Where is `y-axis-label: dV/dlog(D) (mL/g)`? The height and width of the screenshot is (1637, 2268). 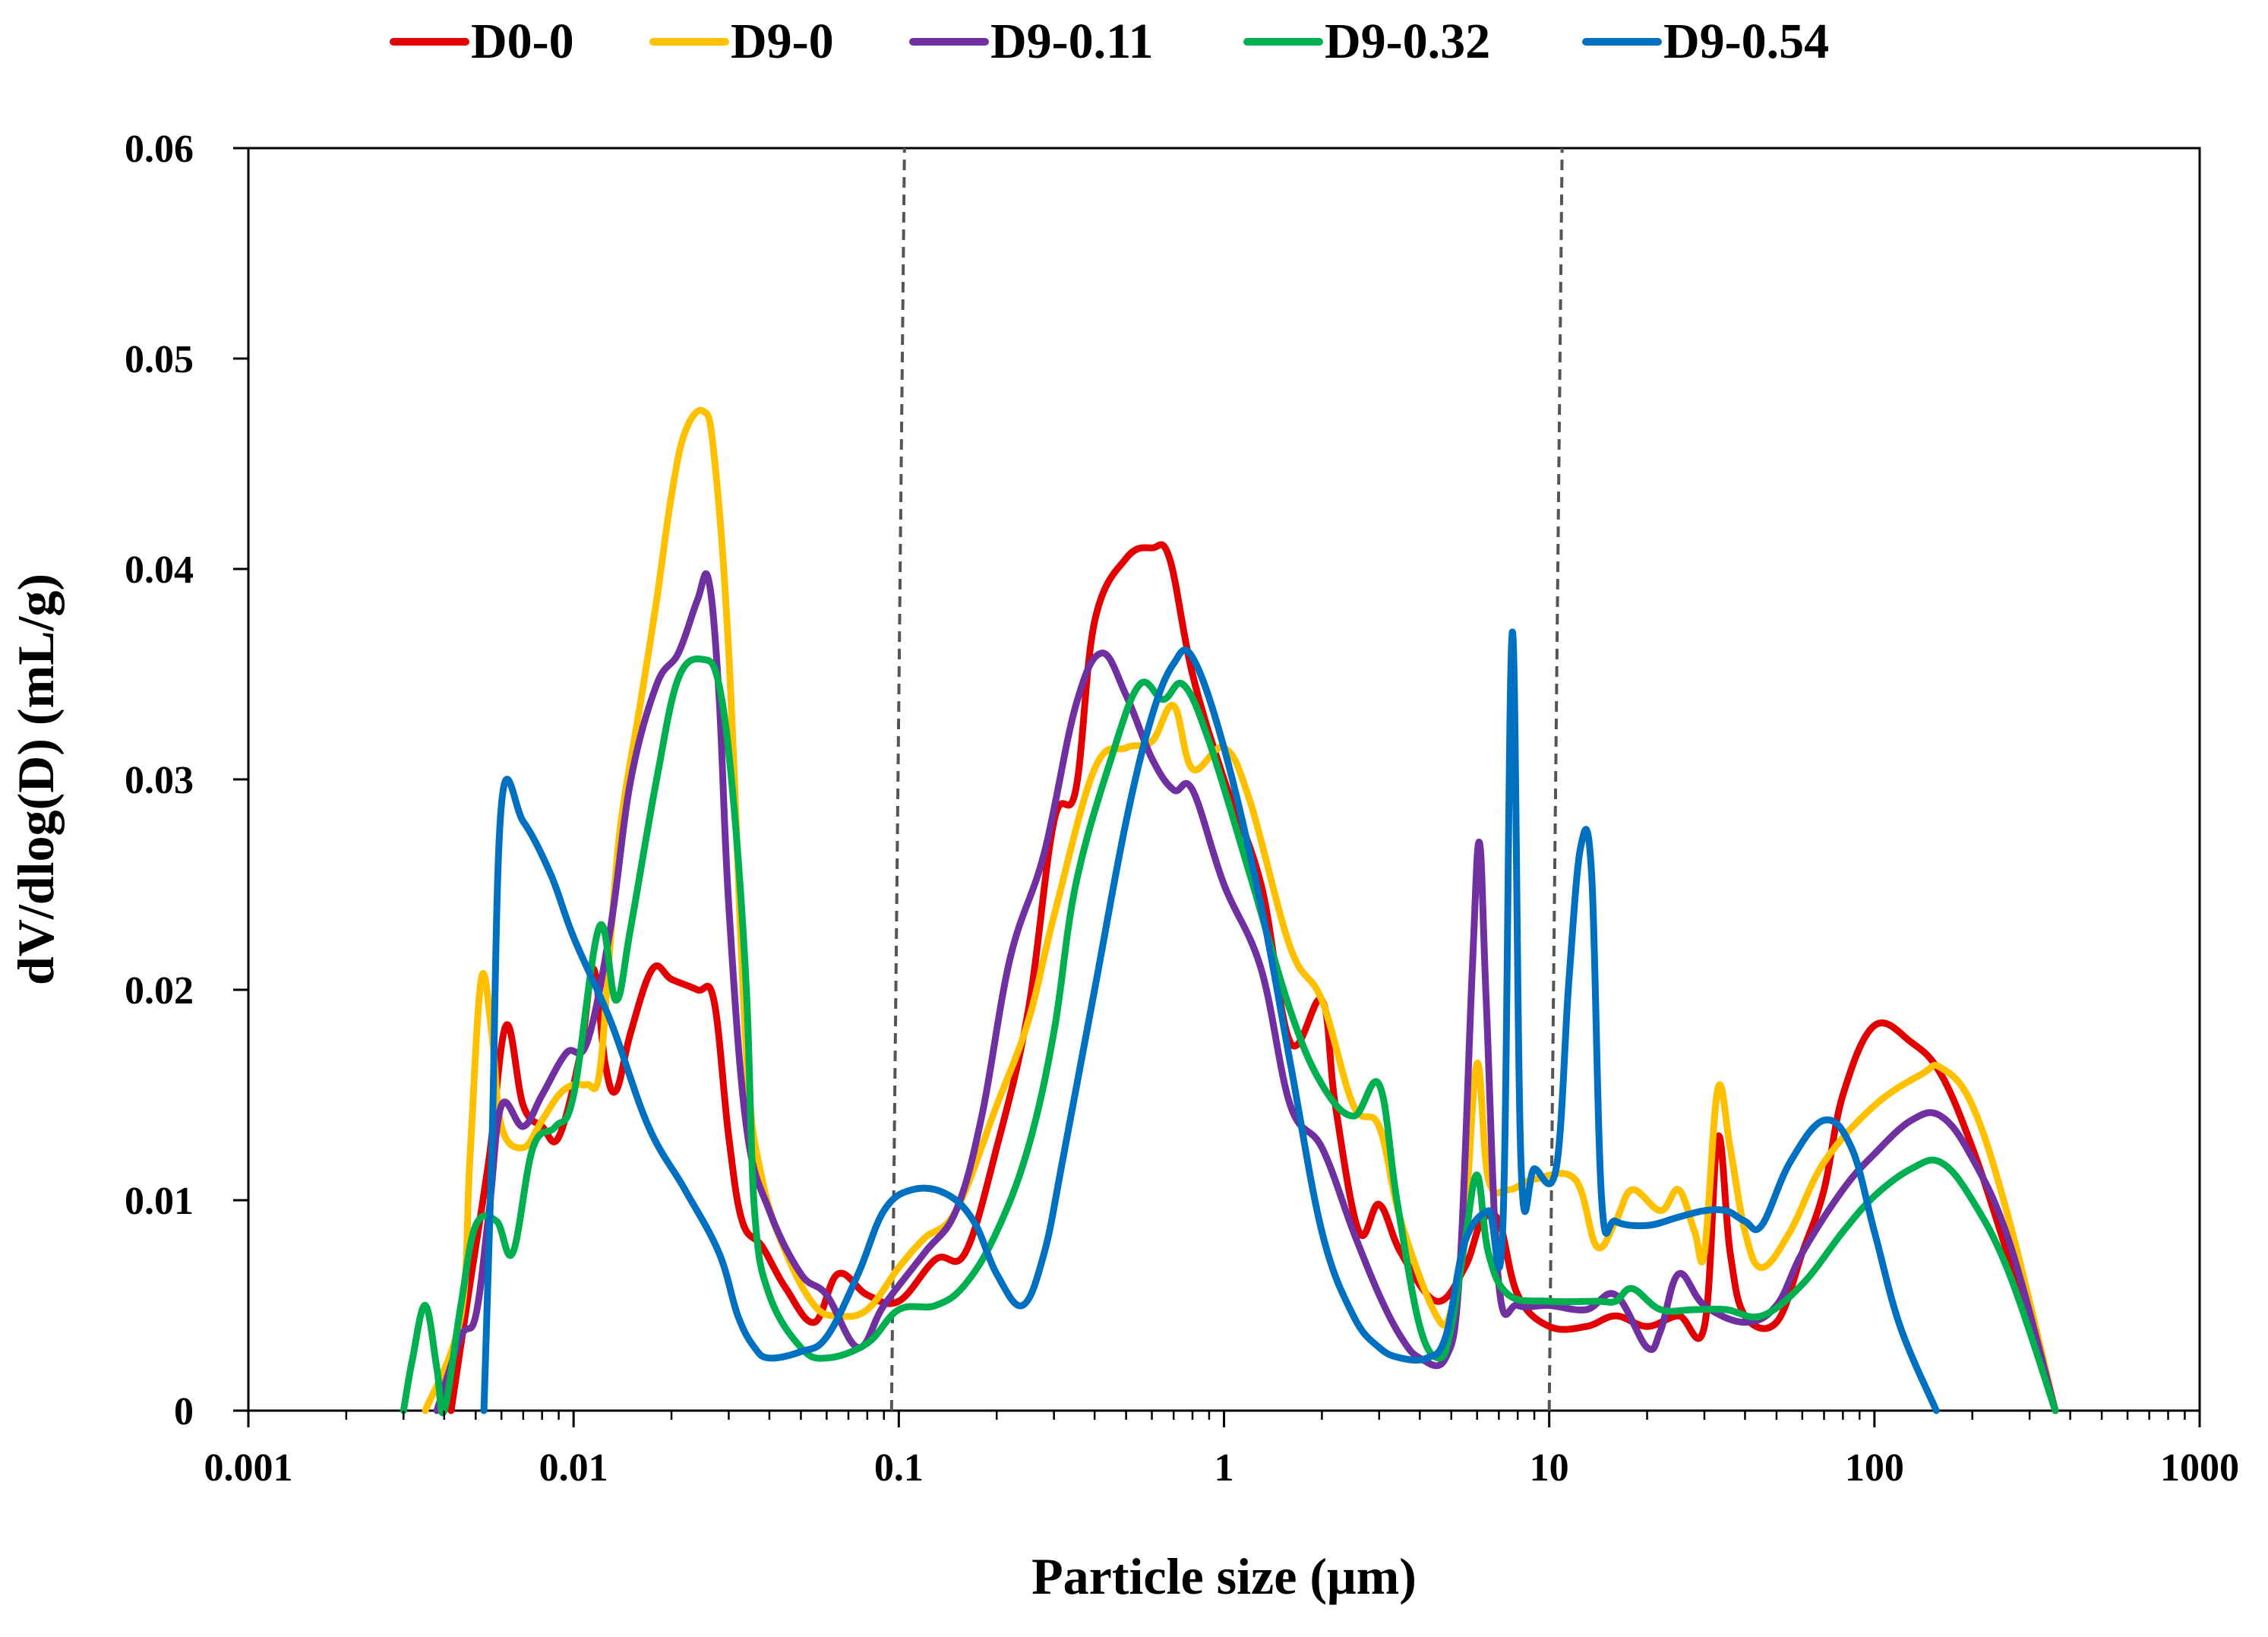 y-axis-label: dV/dlog(D) (mL/g) is located at coordinates (36, 779).